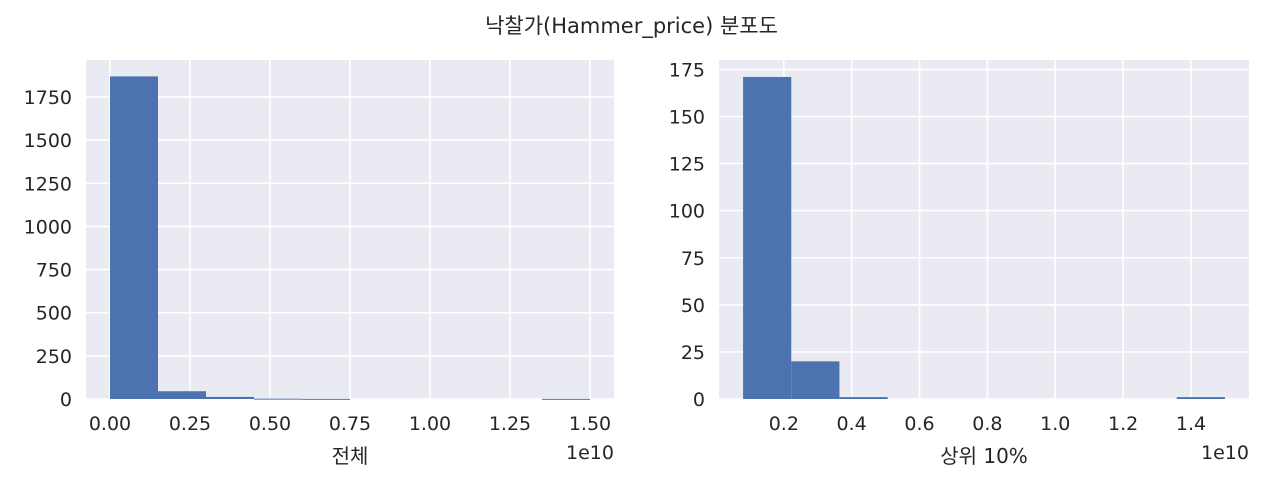 The image size is (1263, 481). What do you see at coordinates (54, 314) in the screenshot?
I see `y-tick-label: 500` at bounding box center [54, 314].